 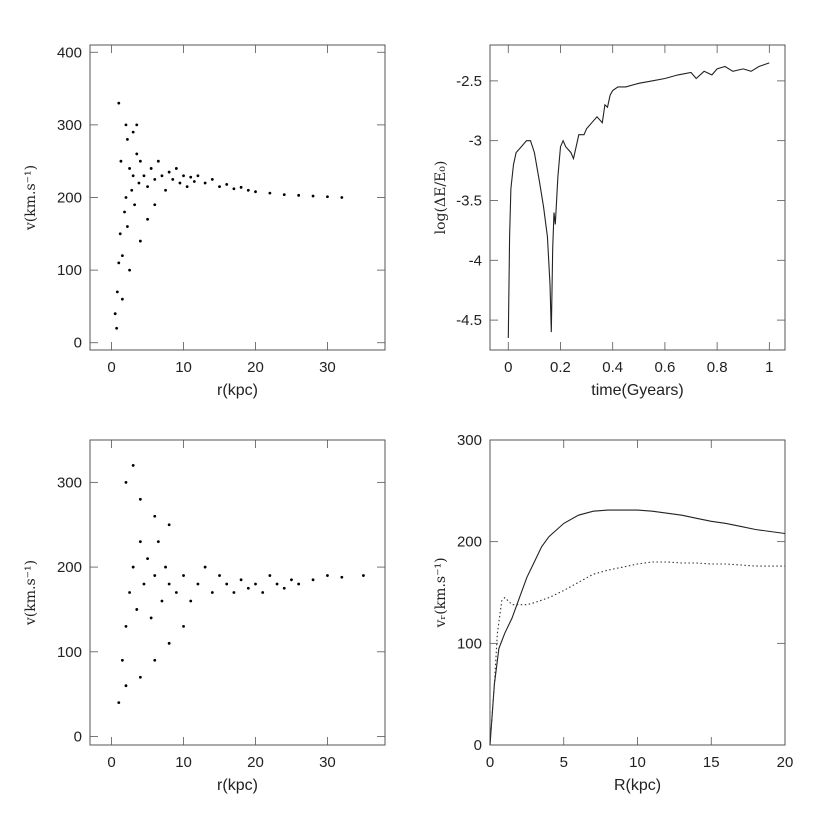 What do you see at coordinates (475, 141) in the screenshot?
I see `y-tick-label: -3` at bounding box center [475, 141].